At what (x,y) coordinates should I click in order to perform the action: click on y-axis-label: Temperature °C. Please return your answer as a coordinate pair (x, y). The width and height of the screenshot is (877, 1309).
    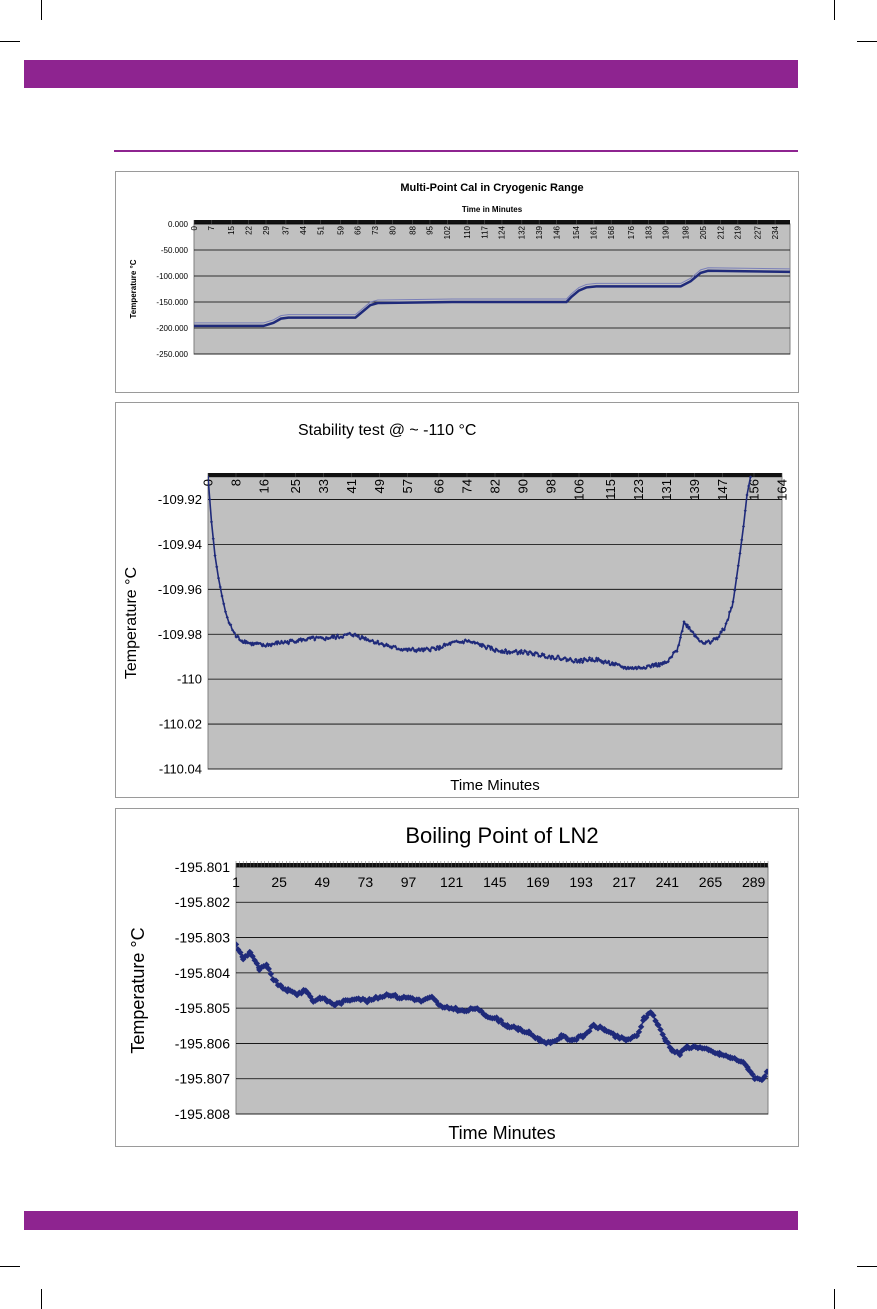
    Looking at the image, I should click on (133, 288).